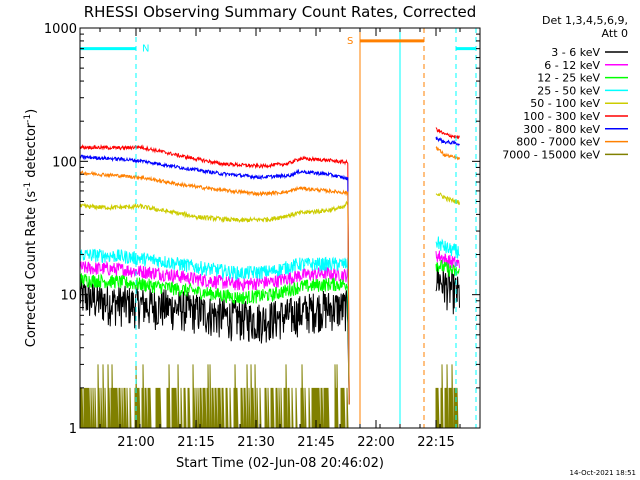 The width and height of the screenshot is (640, 480). I want to click on y-tick-label: 10, so click(68, 296).